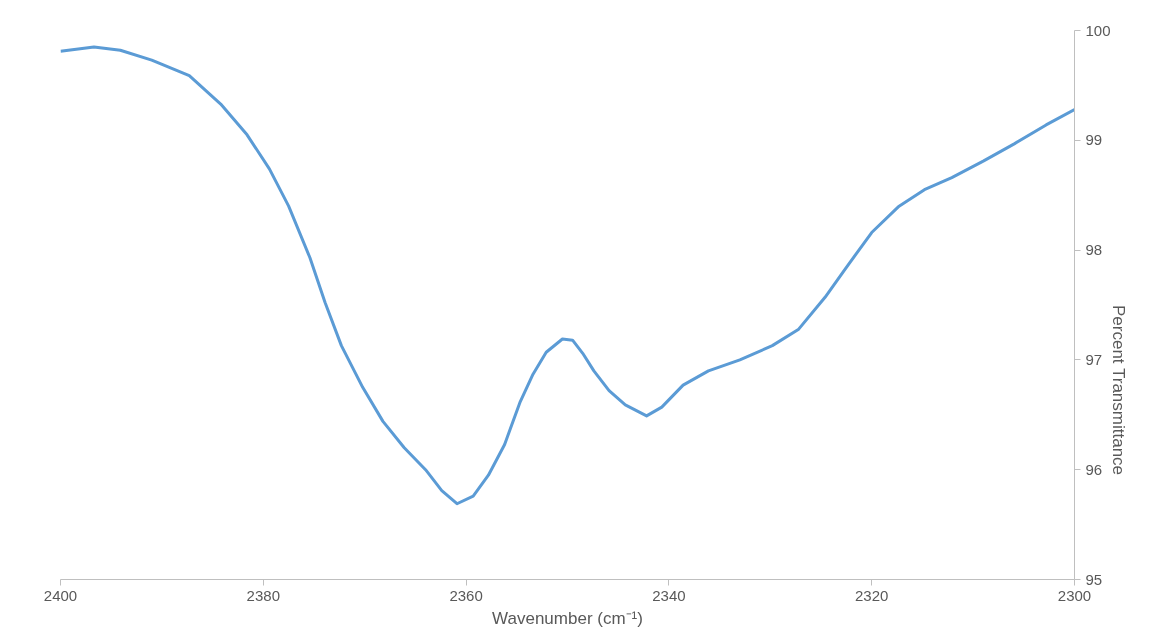 This screenshot has width=1149, height=637. I want to click on x-tick-label: 2340, so click(669, 595).